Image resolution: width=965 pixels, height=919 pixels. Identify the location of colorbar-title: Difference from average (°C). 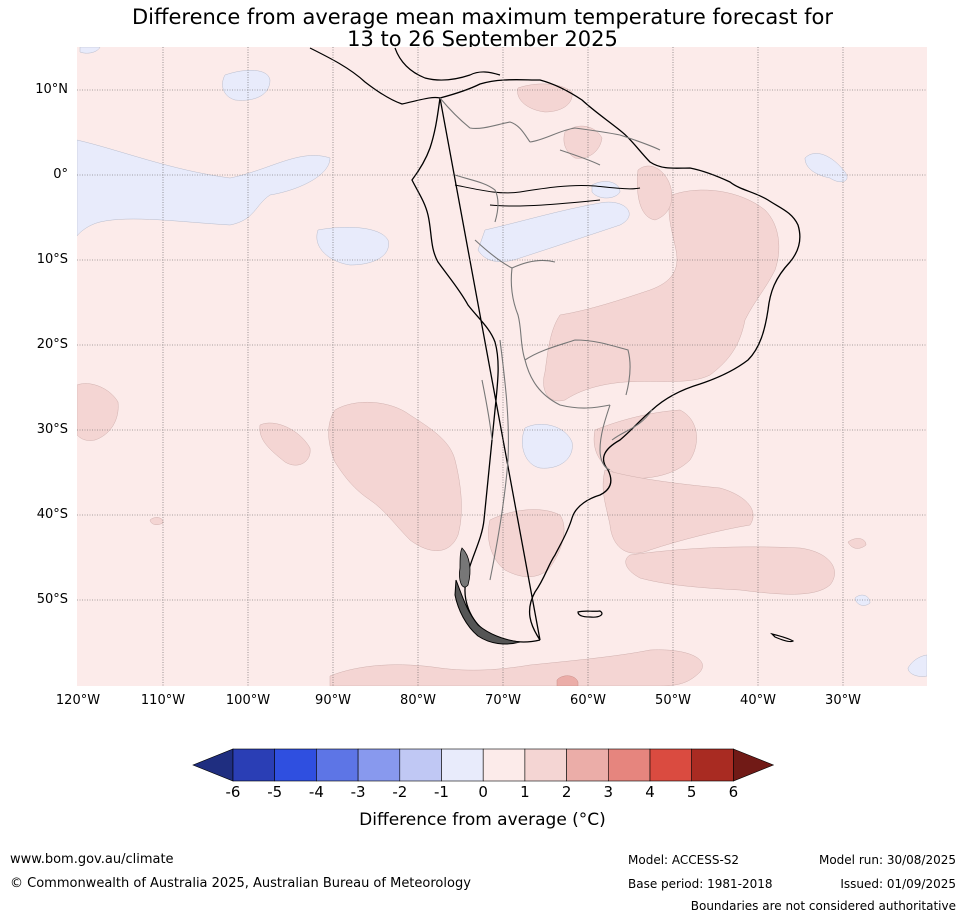
(482, 820).